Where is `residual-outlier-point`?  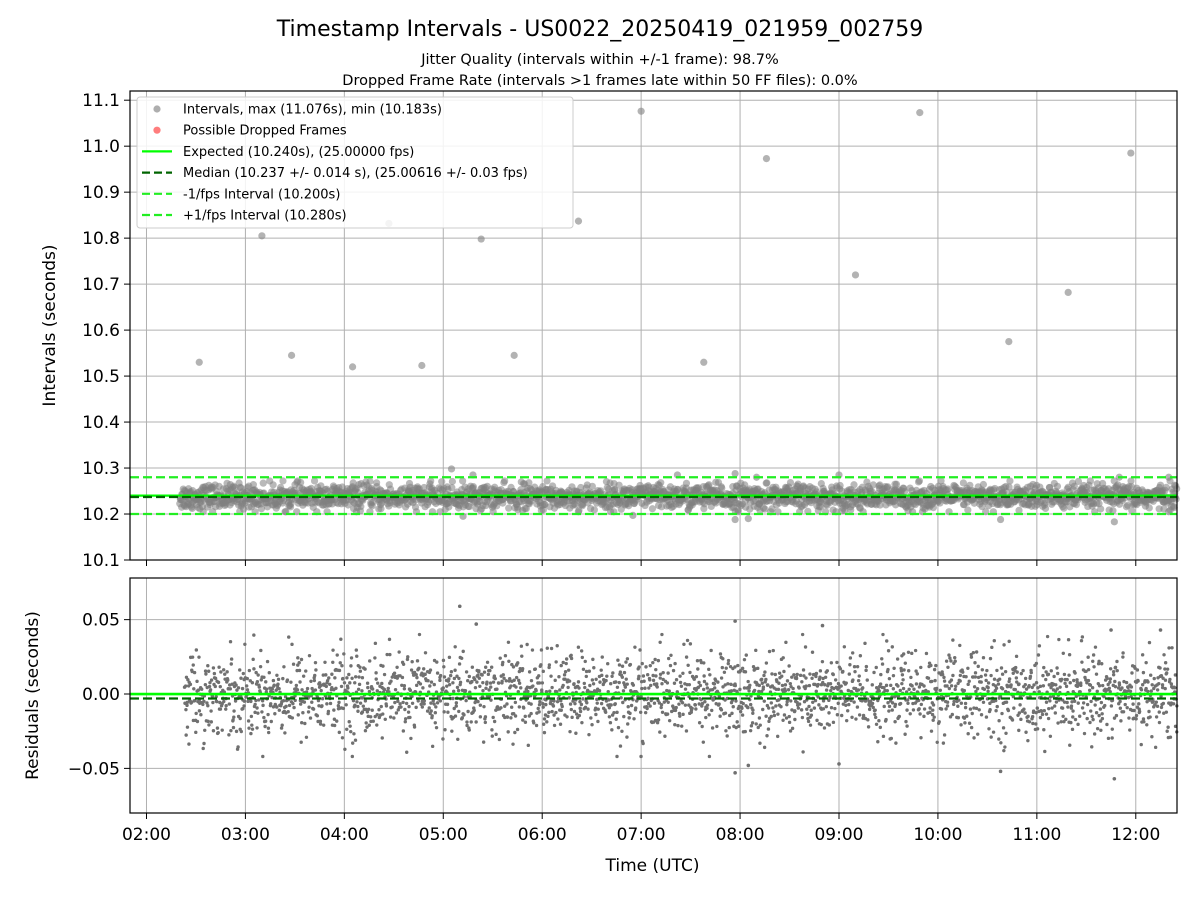 residual-outlier-point is located at coordinates (476, 624).